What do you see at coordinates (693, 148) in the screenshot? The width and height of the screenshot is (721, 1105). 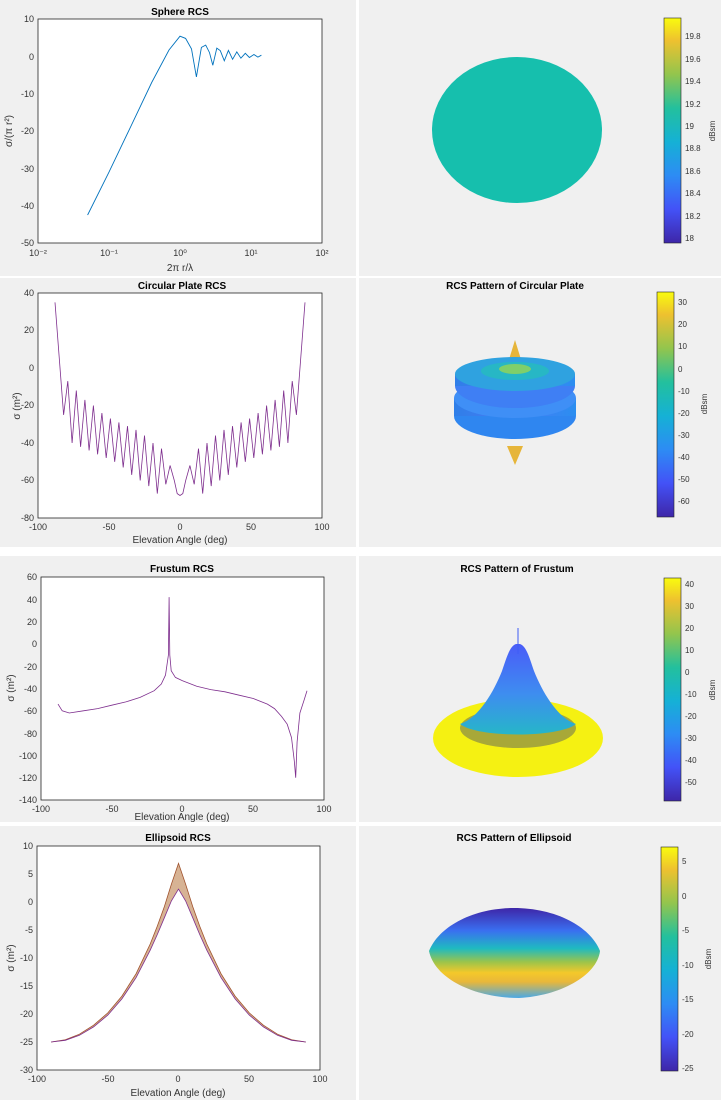 I see `colorbar-tick: 18.8` at bounding box center [693, 148].